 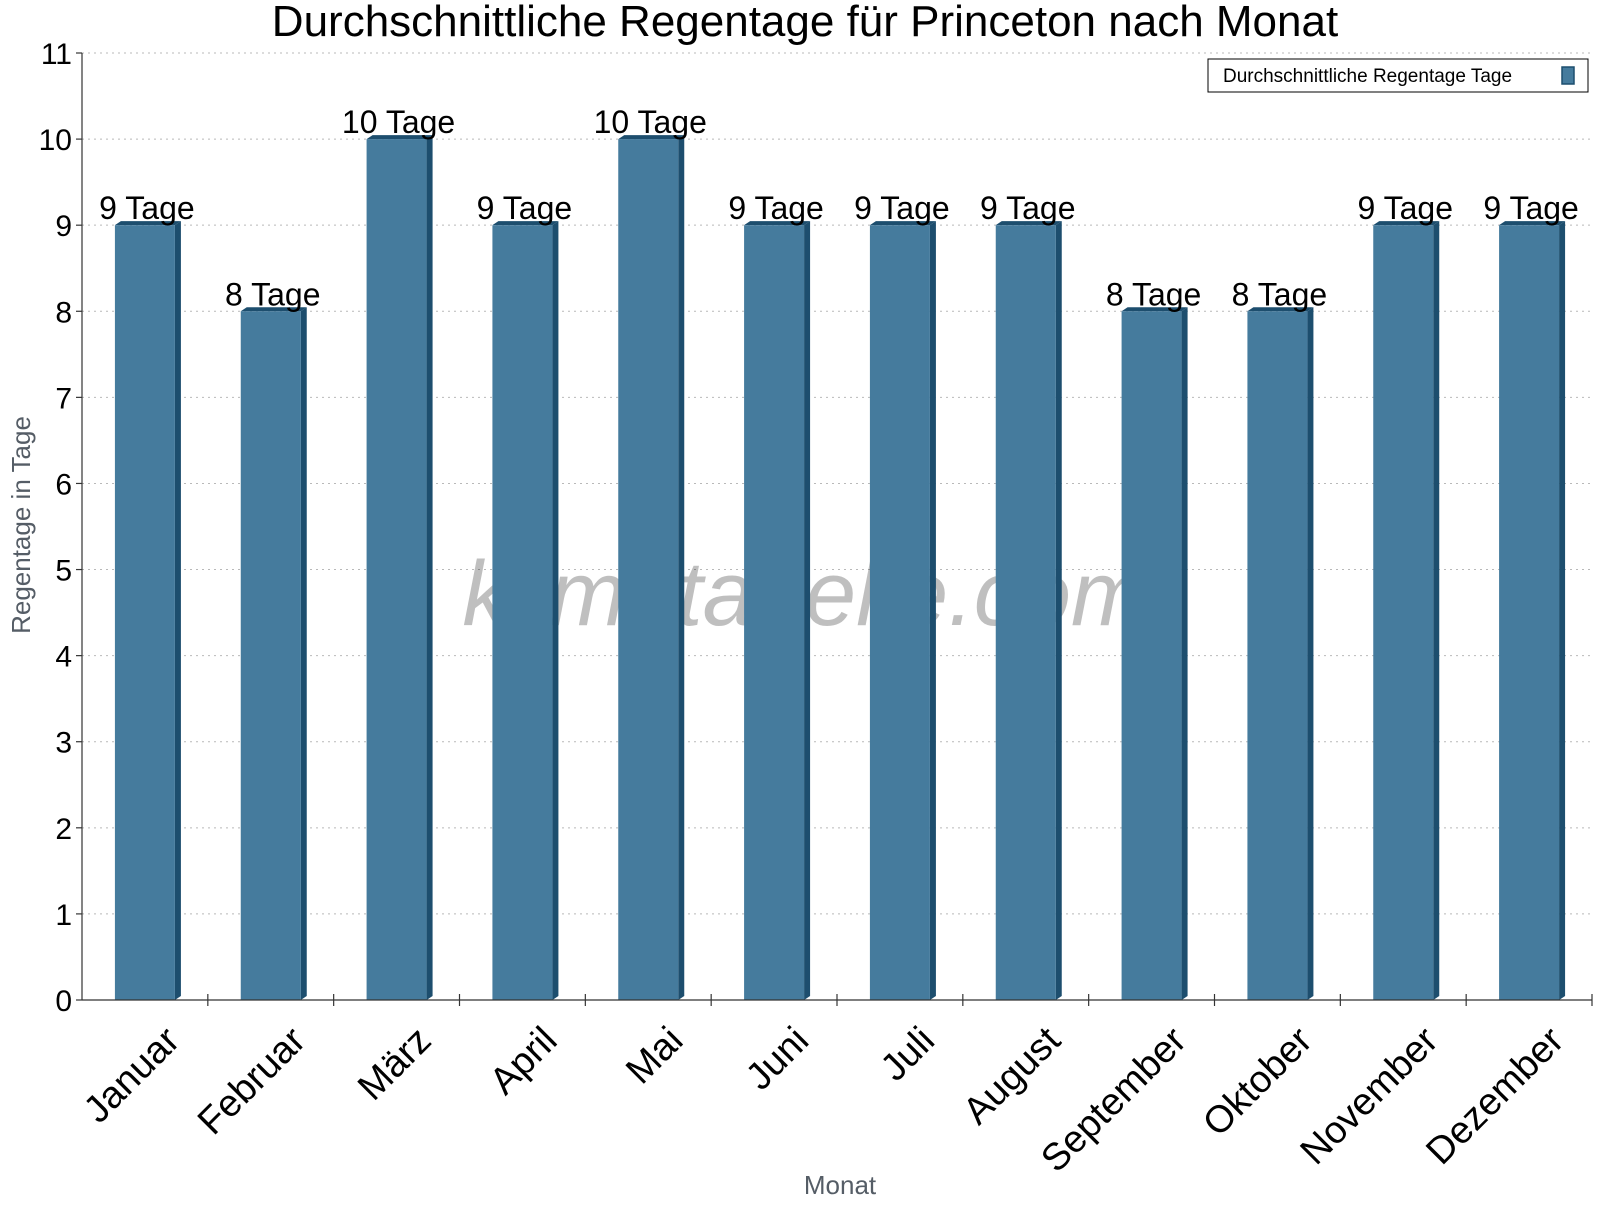 I want to click on y-tick-label: 6, so click(x=63, y=484).